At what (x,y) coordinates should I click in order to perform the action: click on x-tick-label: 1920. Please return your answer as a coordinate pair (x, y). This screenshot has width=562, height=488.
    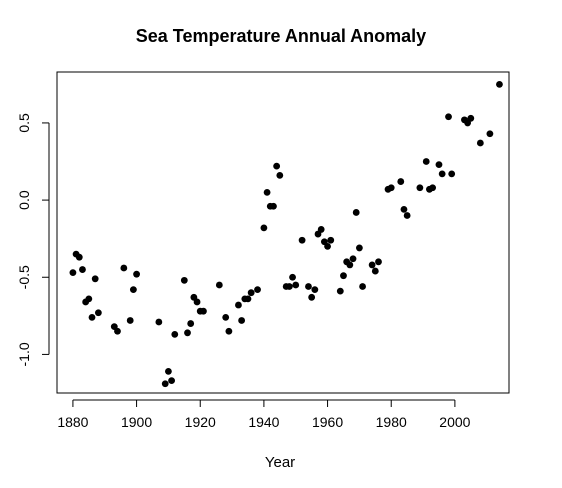
    Looking at the image, I should click on (200, 422).